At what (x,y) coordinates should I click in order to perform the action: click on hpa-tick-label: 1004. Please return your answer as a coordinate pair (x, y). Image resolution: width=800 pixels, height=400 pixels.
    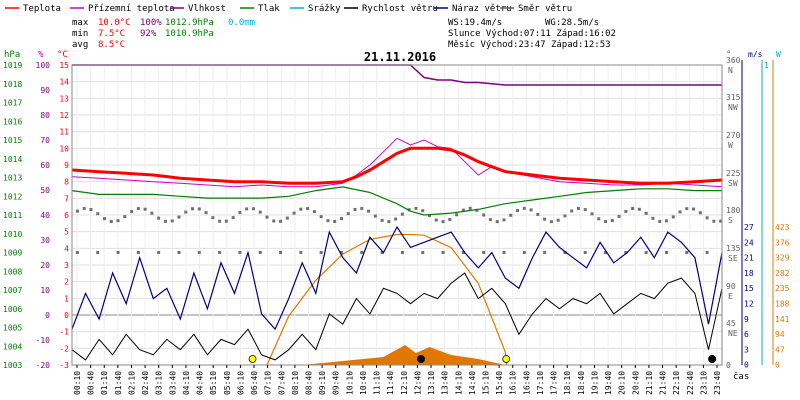
    Looking at the image, I should click on (12, 346).